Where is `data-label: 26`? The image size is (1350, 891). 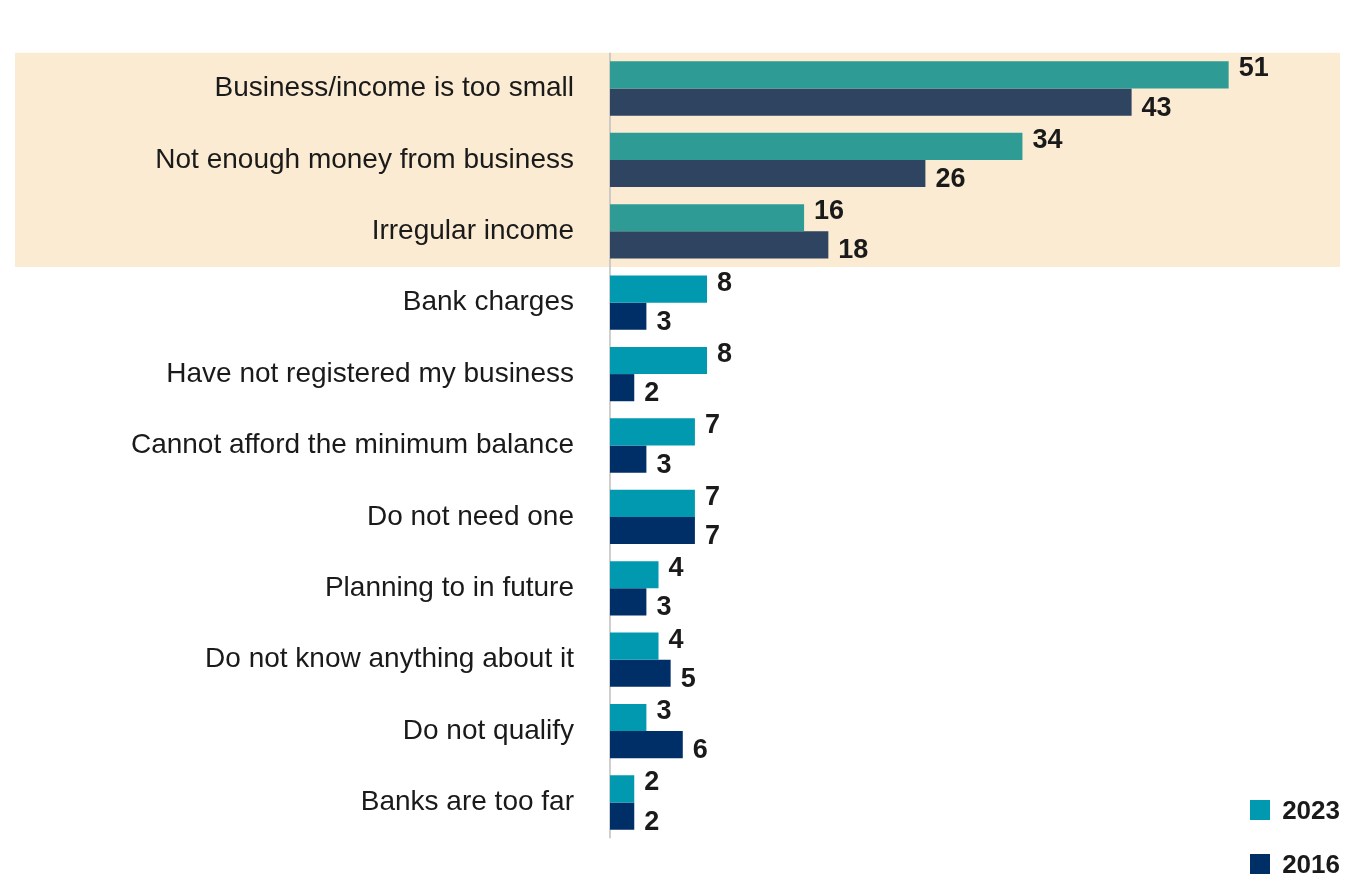 data-label: 26 is located at coordinates (950, 177).